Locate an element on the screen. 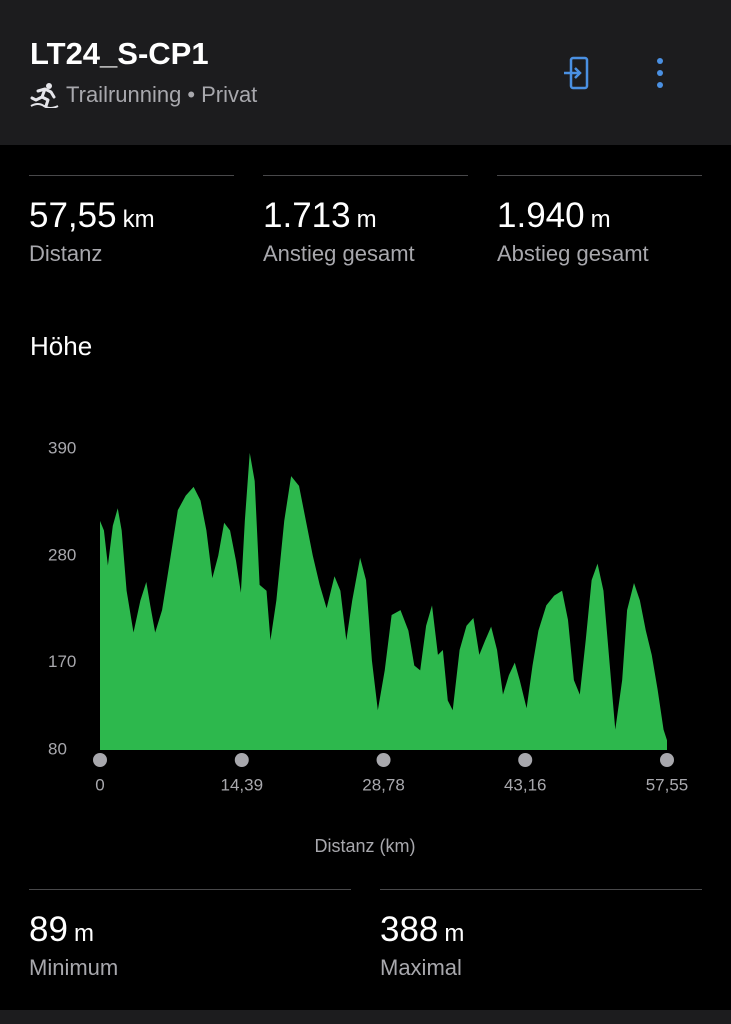  subtitle: Trailrunning • Privat is located at coordinates (143, 95).